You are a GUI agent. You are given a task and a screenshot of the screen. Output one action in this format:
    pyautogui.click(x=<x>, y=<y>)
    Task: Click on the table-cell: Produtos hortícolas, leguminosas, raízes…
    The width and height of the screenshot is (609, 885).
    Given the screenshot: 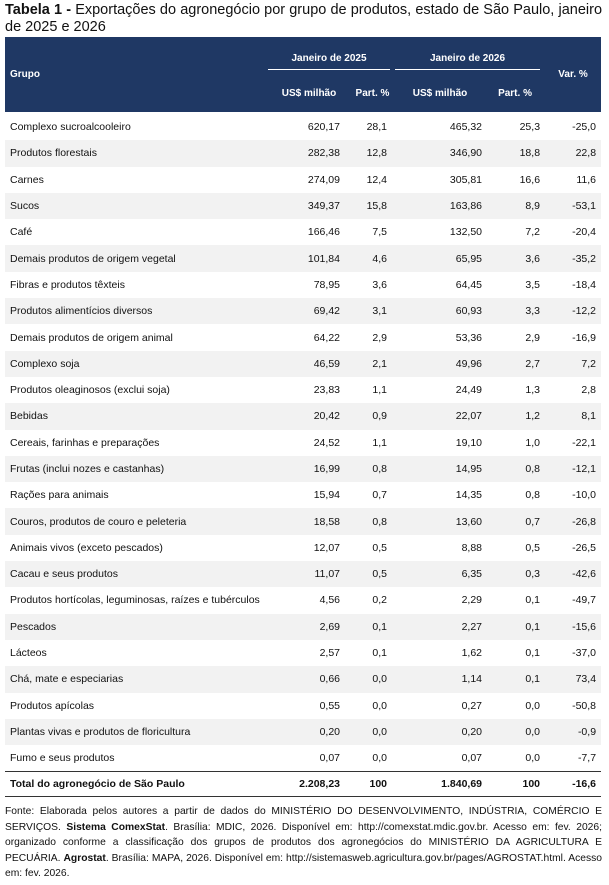 What is the action you would take?
    pyautogui.click(x=135, y=600)
    